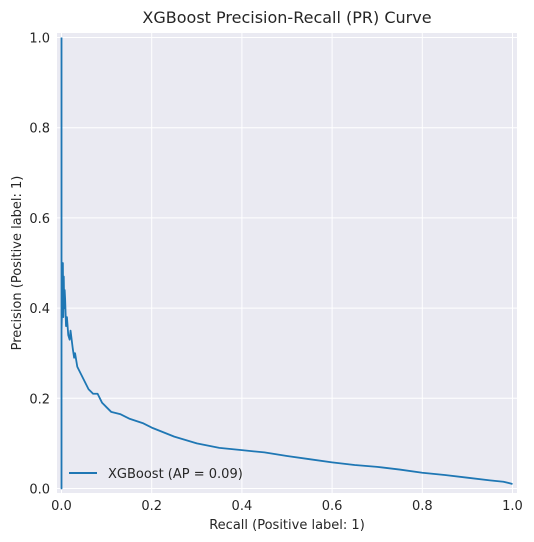 The width and height of the screenshot is (534, 542). What do you see at coordinates (39, 219) in the screenshot?
I see `y-tick-label: 0.6` at bounding box center [39, 219].